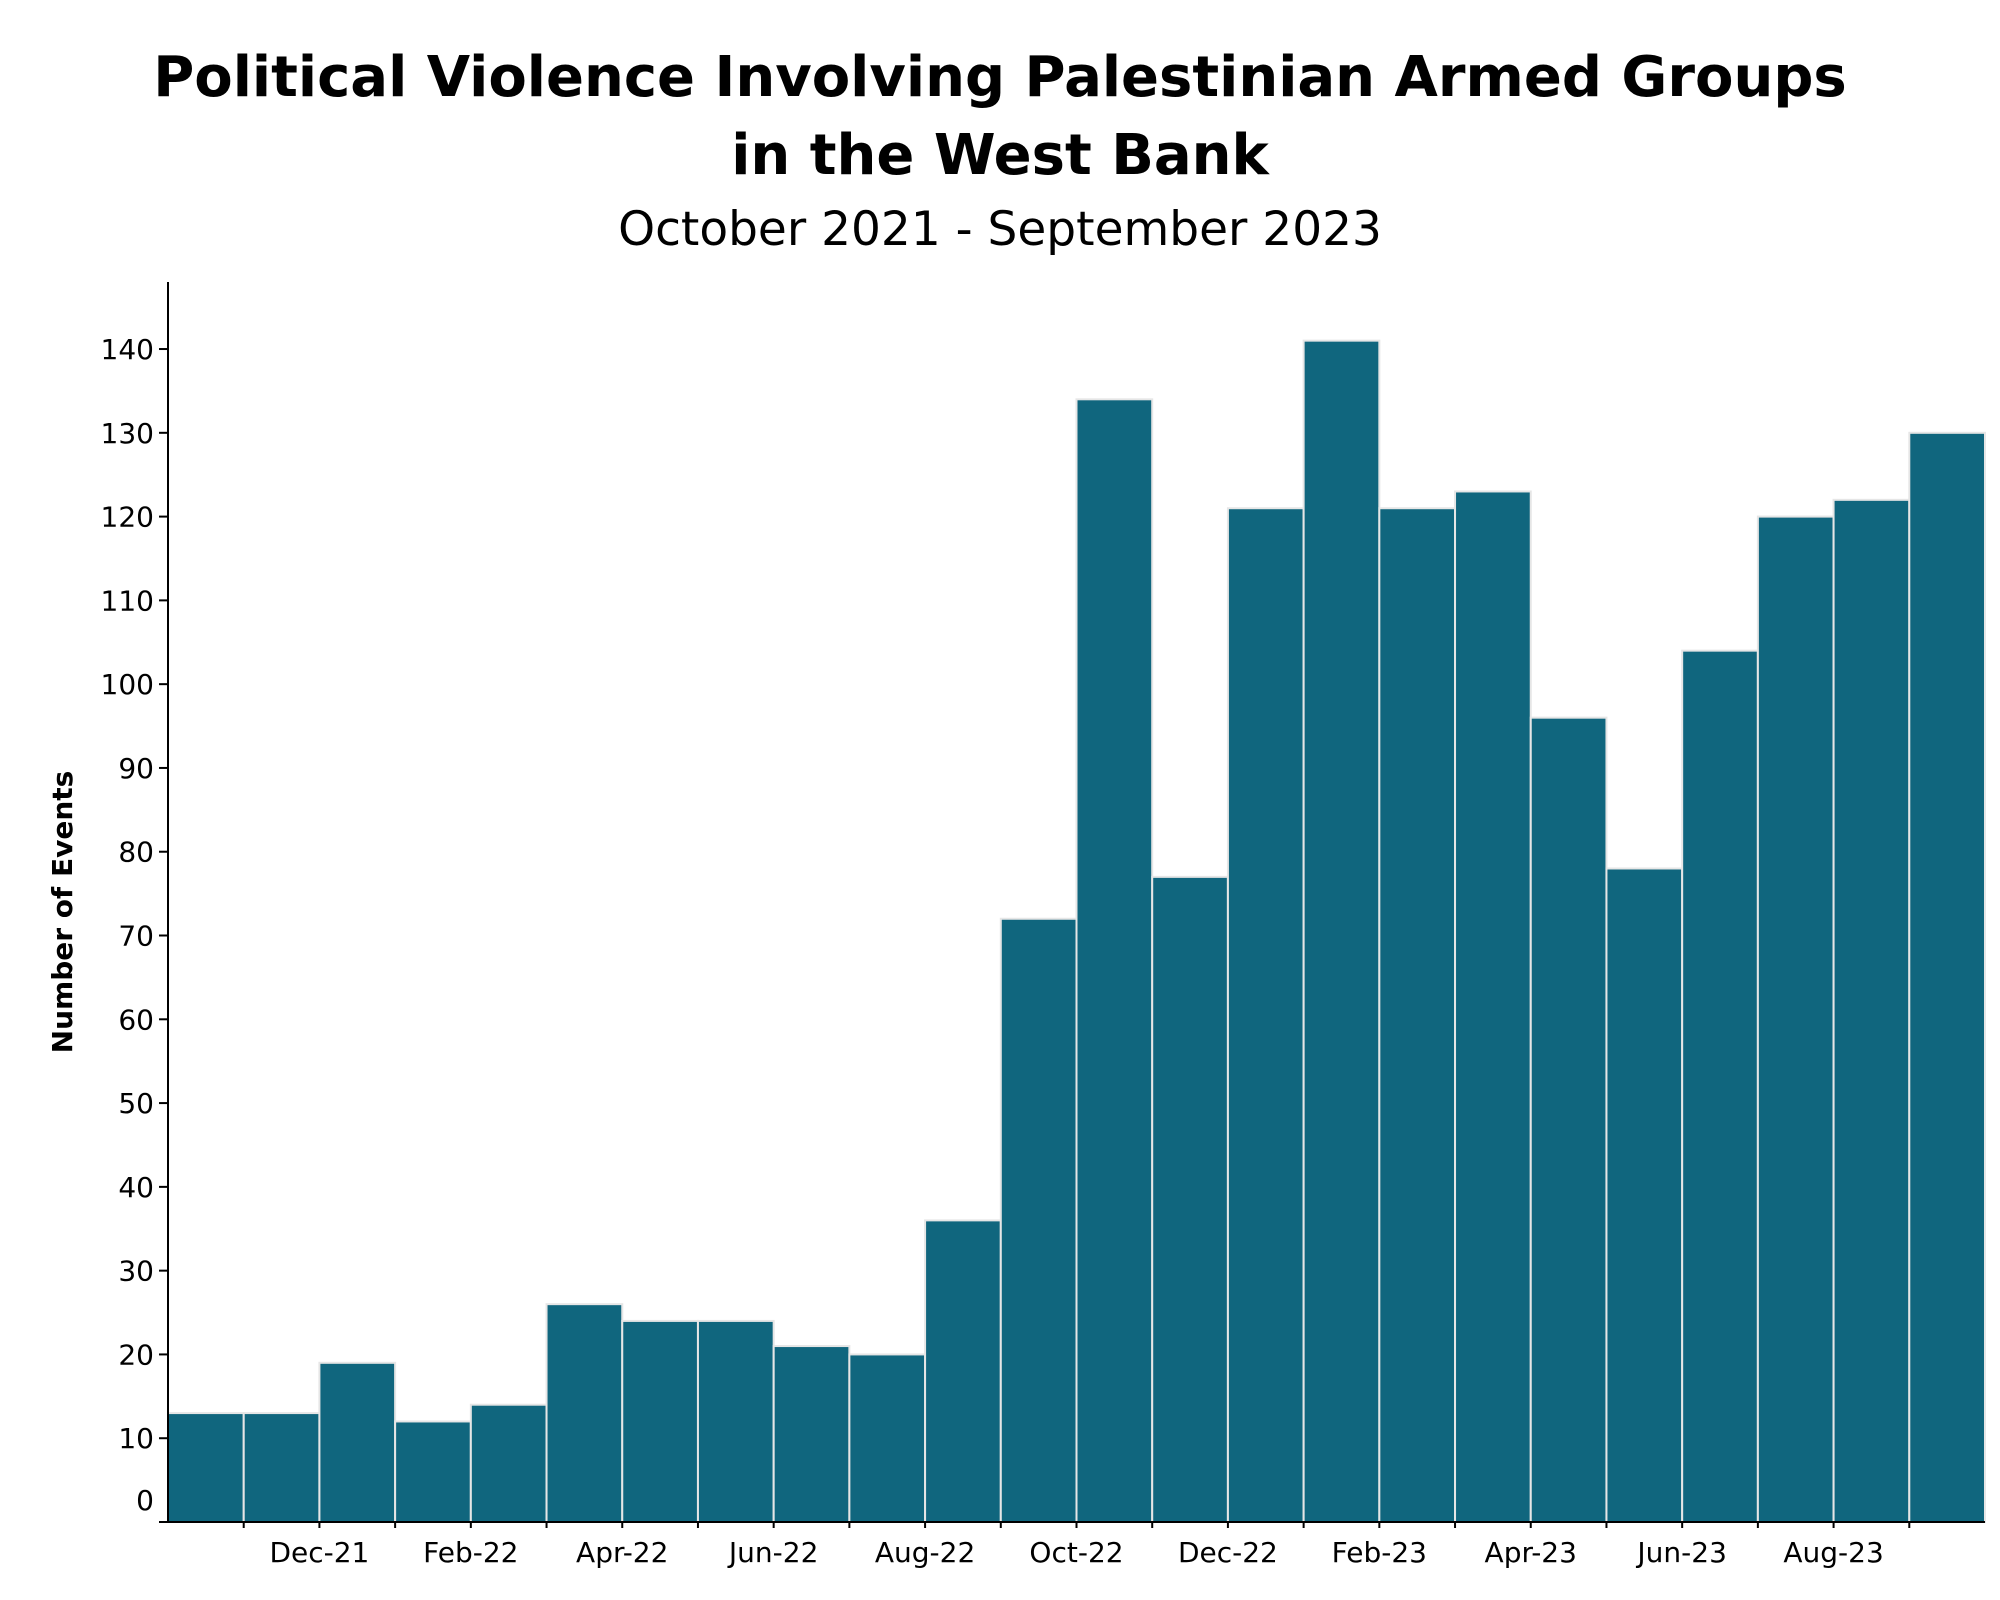  Describe the element at coordinates (136, 1103) in the screenshot. I see `y-tick-label: 50` at that location.